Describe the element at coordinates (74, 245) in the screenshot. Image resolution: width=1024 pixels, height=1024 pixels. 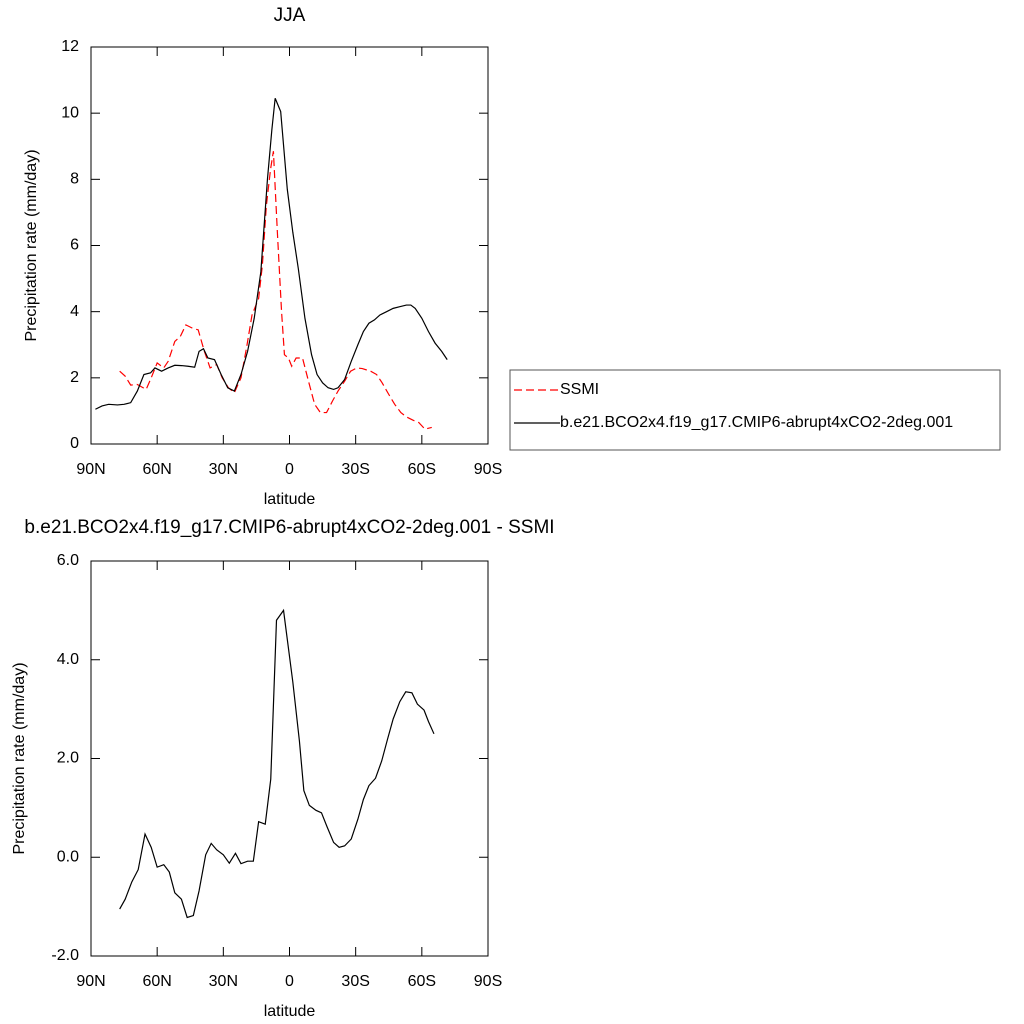
I see `y-tick-label: 6` at that location.